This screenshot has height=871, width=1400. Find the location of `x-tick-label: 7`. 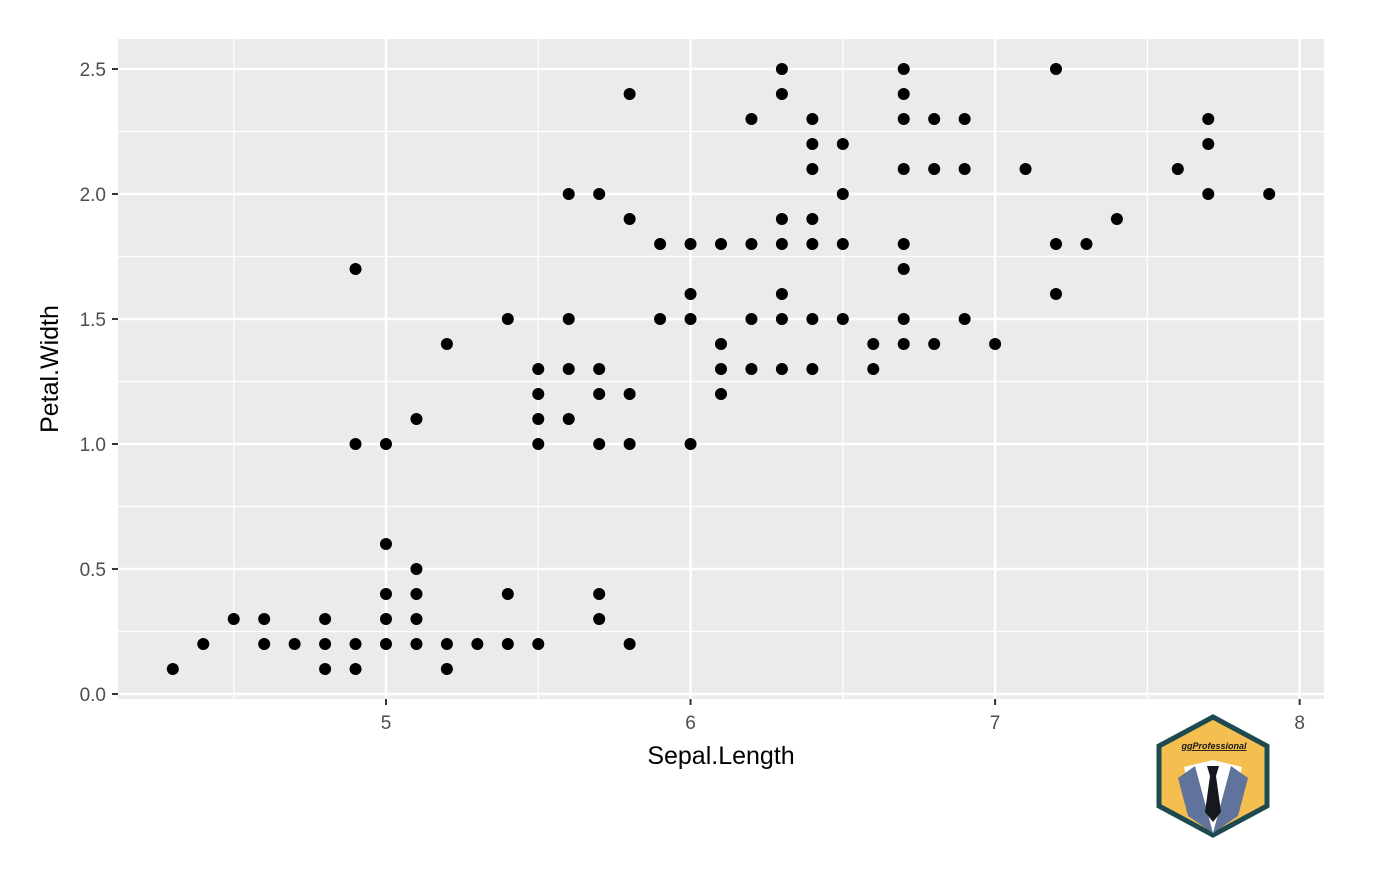

x-tick-label: 7 is located at coordinates (995, 723).